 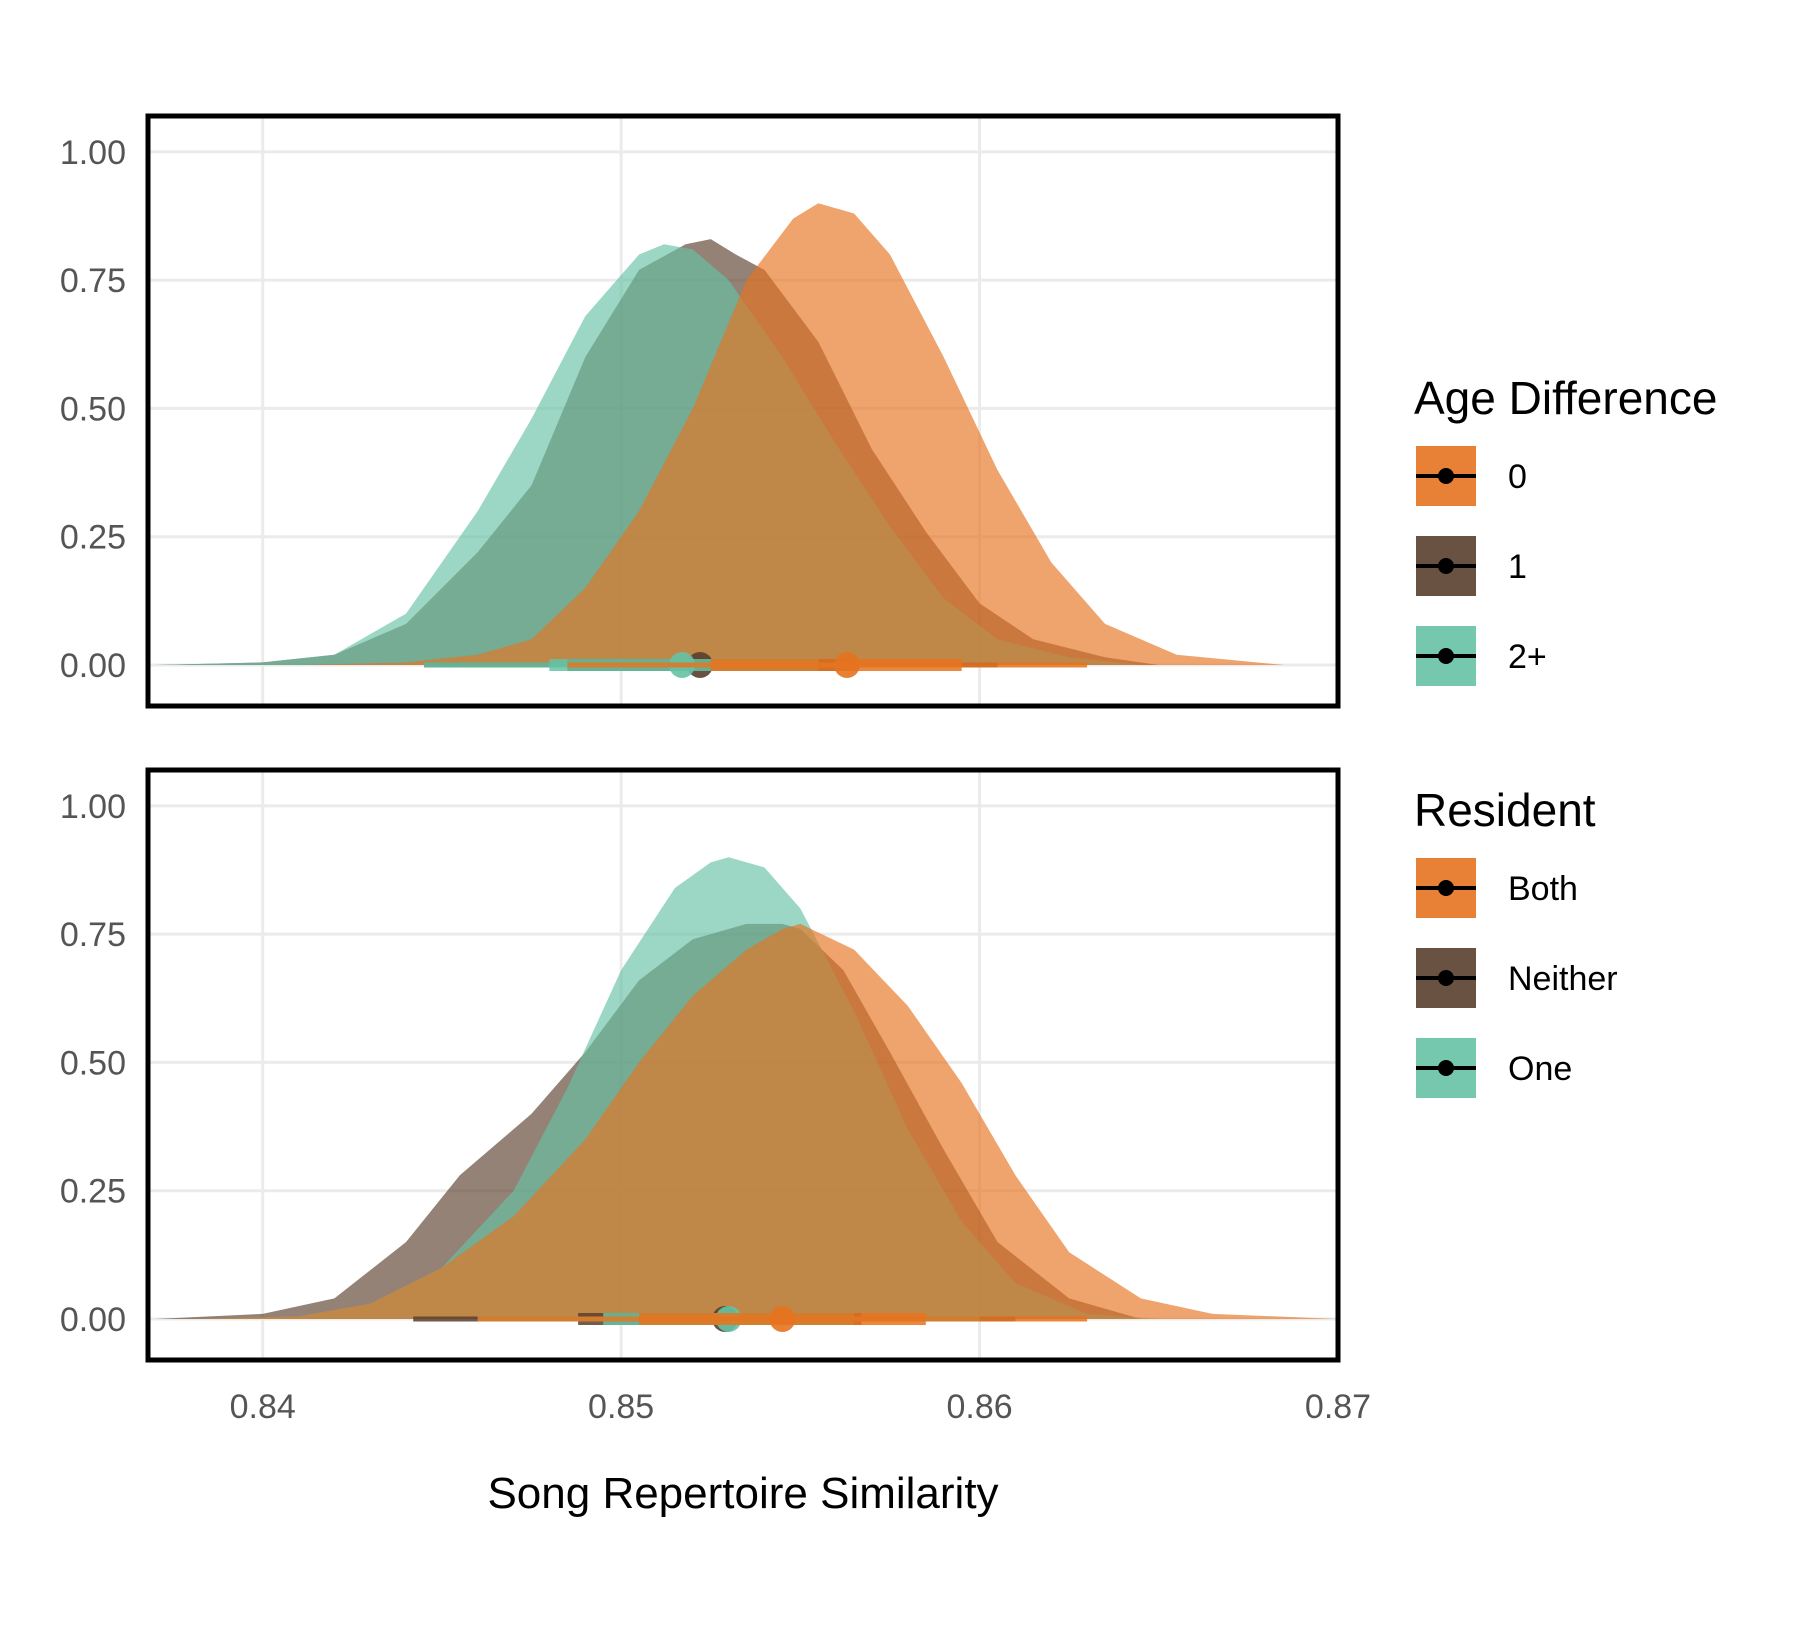 What do you see at coordinates (979, 1407) in the screenshot?
I see `x-tick-label: 0.86` at bounding box center [979, 1407].